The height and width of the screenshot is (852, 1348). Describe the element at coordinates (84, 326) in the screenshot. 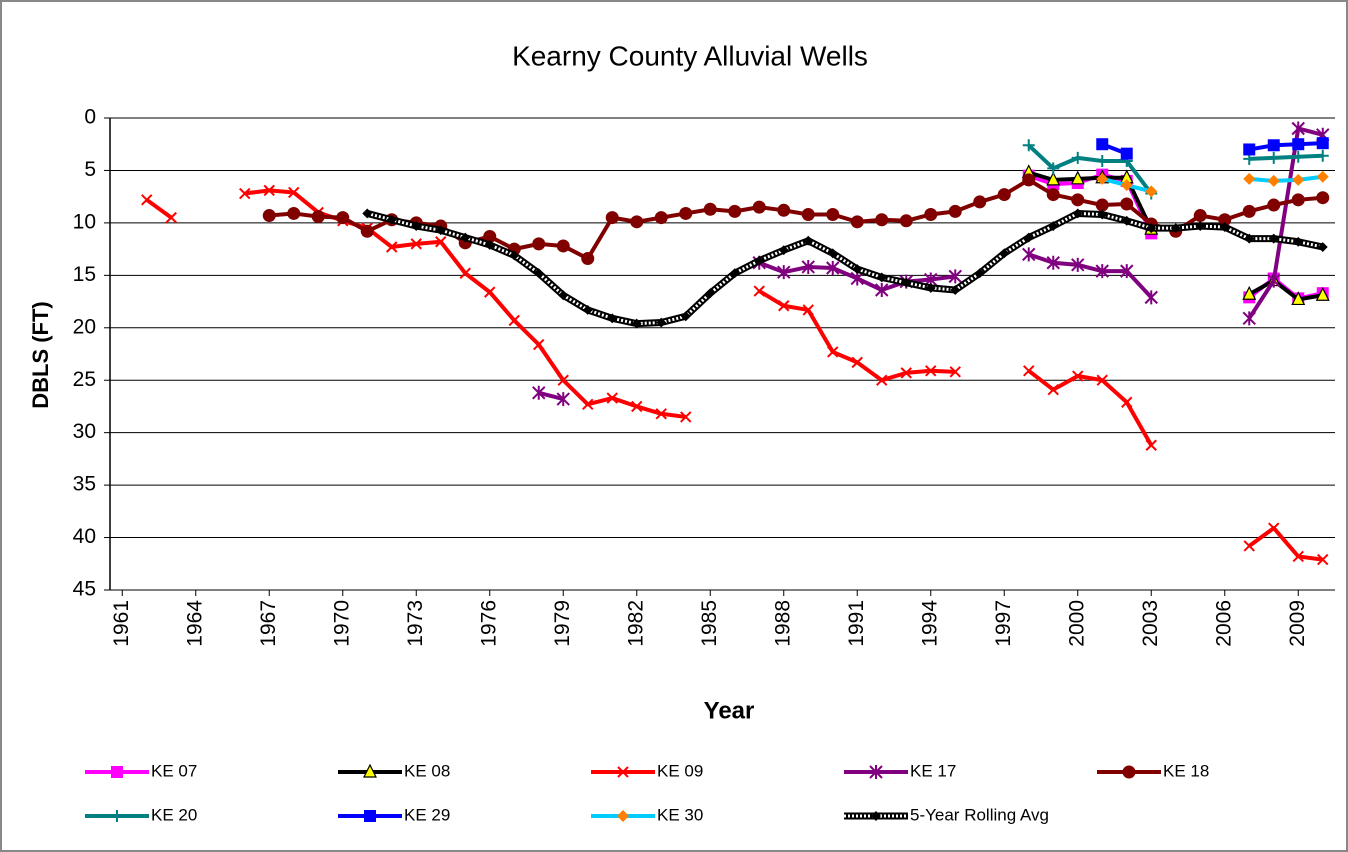

I see `y-tick-label: 20` at that location.